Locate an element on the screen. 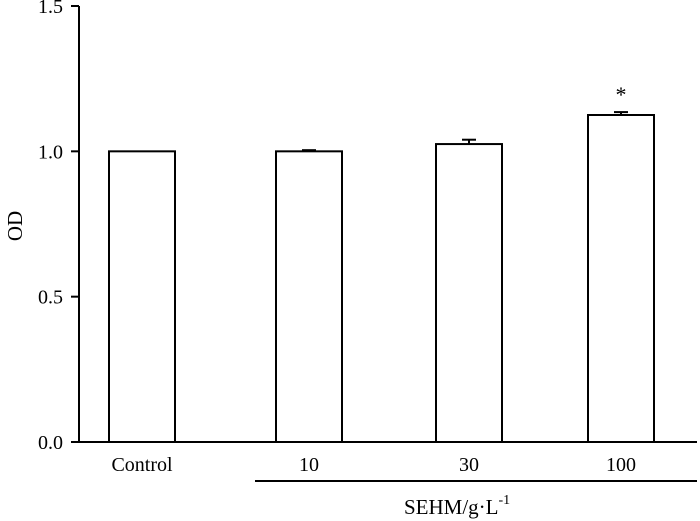 The image size is (700, 521). y-tick-label: 1.0 is located at coordinates (50, 152).